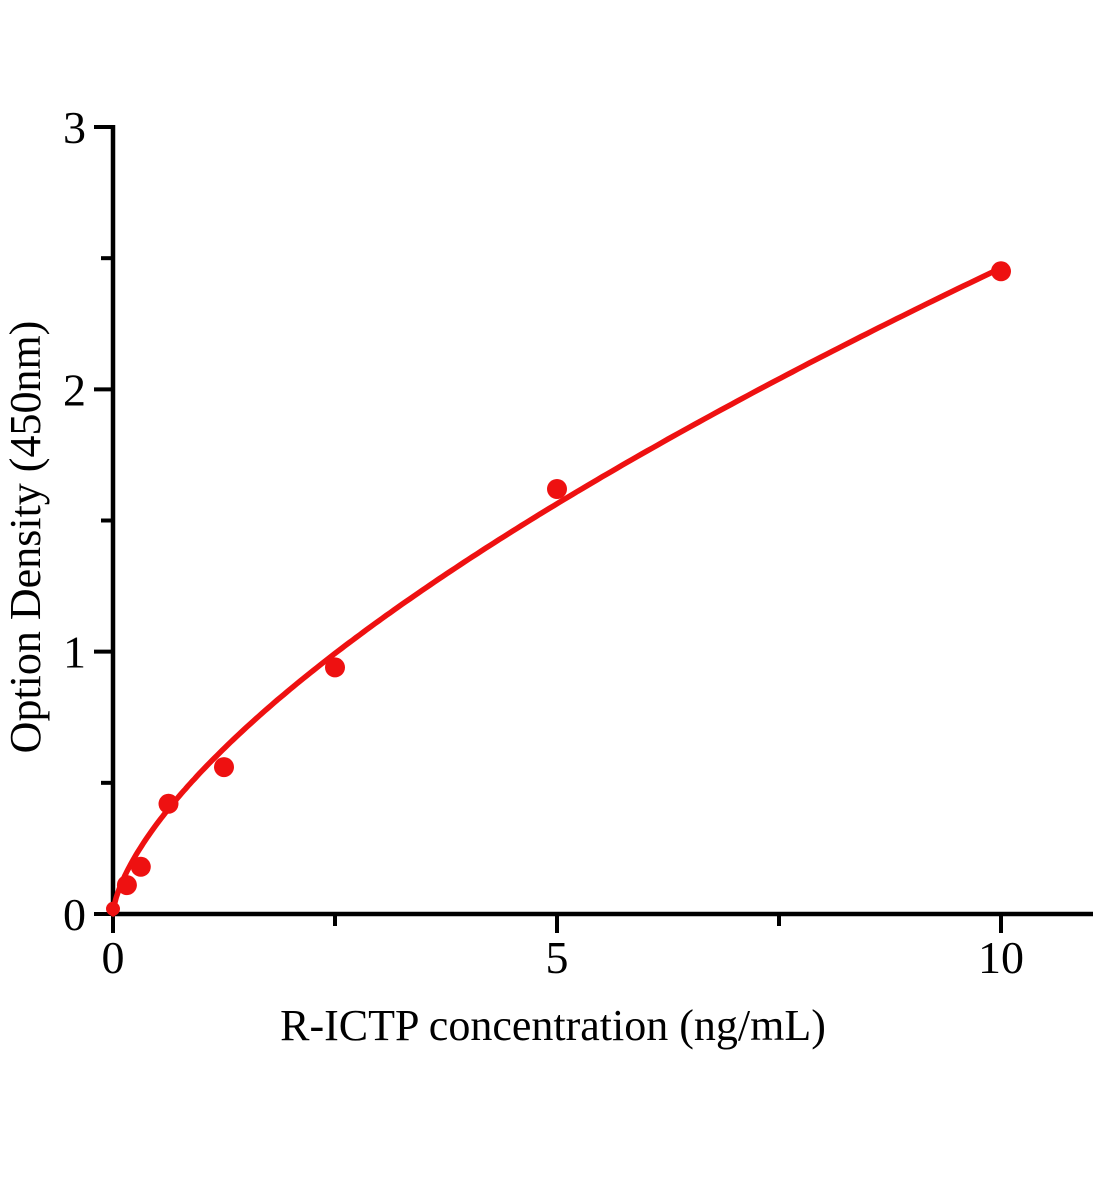 The height and width of the screenshot is (1200, 1104). Describe the element at coordinates (25, 537) in the screenshot. I see `y-axis-title: Option Density (450nm)` at that location.